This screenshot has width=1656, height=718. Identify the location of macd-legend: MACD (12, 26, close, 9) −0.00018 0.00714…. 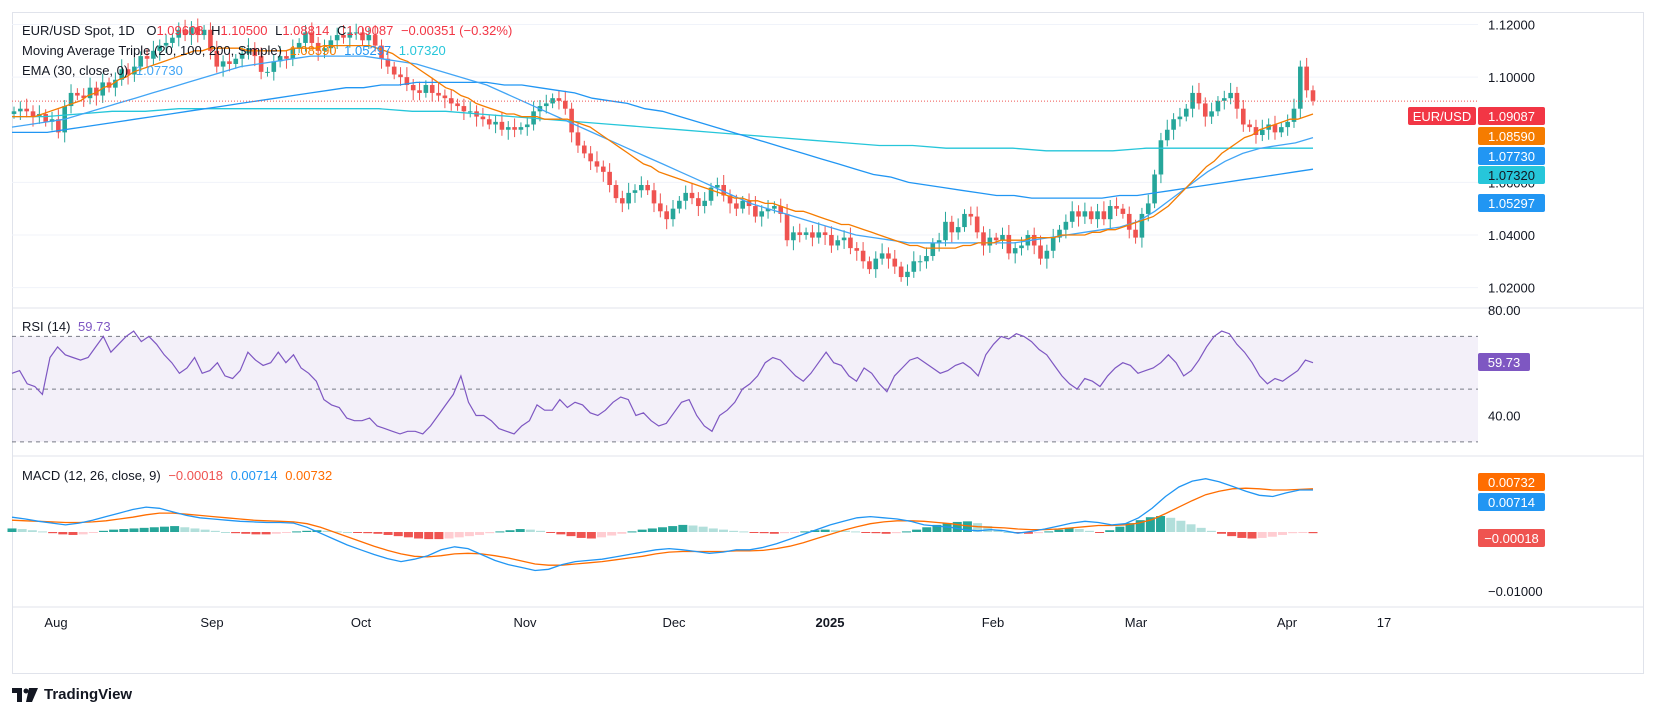
(179, 476).